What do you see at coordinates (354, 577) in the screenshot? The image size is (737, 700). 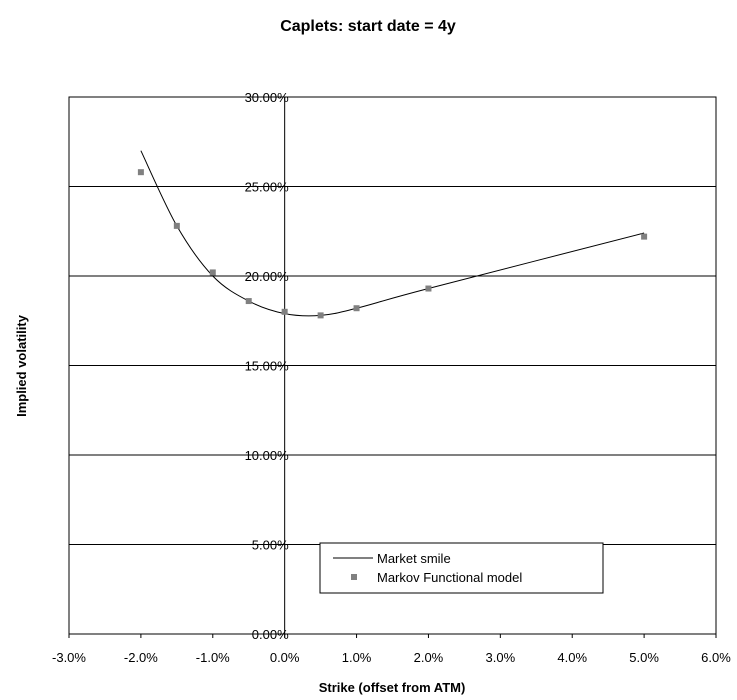 I see `legend-marker-swatch` at bounding box center [354, 577].